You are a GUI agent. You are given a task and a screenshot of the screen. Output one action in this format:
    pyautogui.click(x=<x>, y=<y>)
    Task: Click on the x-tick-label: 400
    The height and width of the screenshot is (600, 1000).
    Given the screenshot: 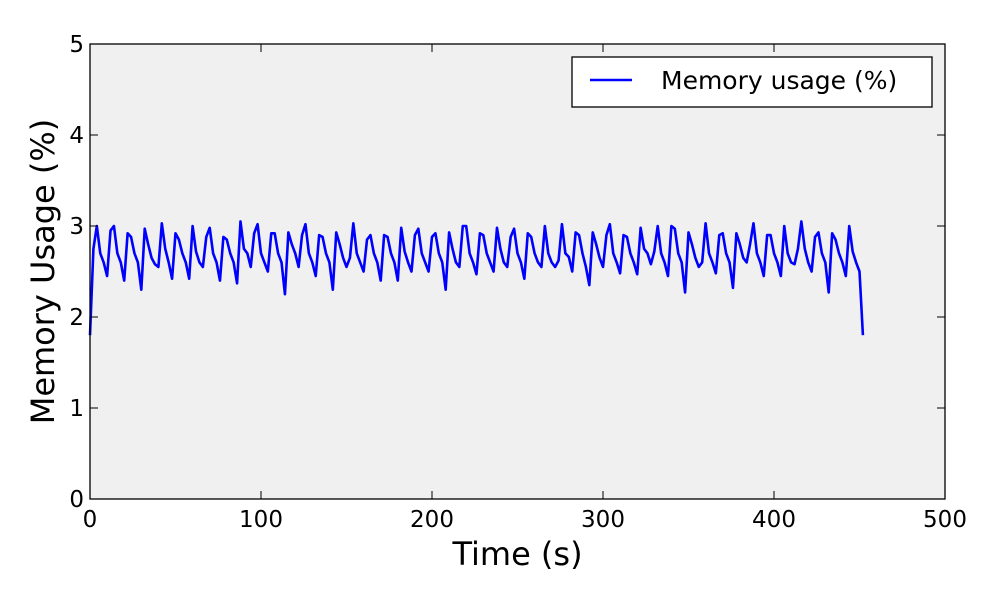 What is the action you would take?
    pyautogui.click(x=774, y=520)
    